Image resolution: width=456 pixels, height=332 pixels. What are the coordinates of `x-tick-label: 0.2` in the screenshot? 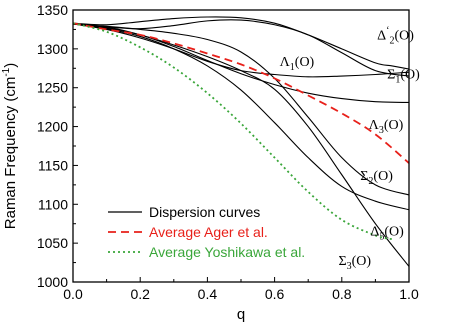 It's located at (140, 294).